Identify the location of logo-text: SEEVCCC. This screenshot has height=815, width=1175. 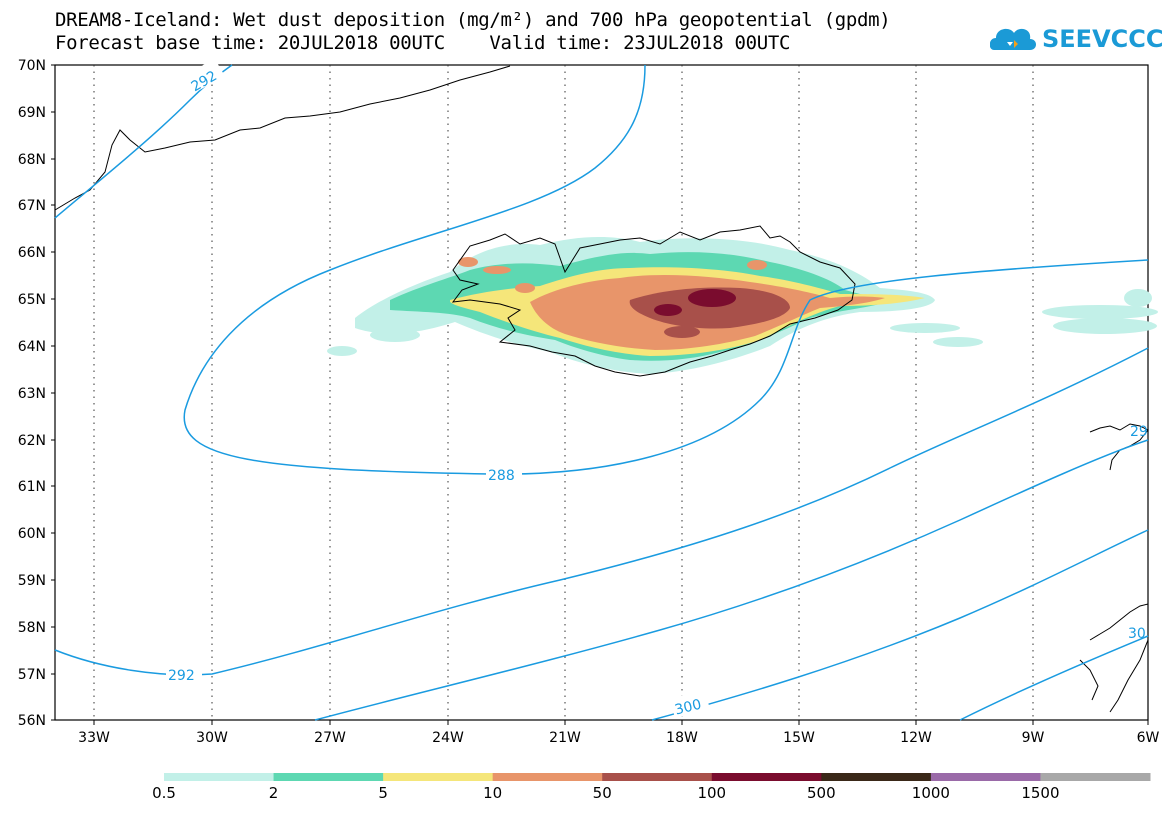
(1103, 39).